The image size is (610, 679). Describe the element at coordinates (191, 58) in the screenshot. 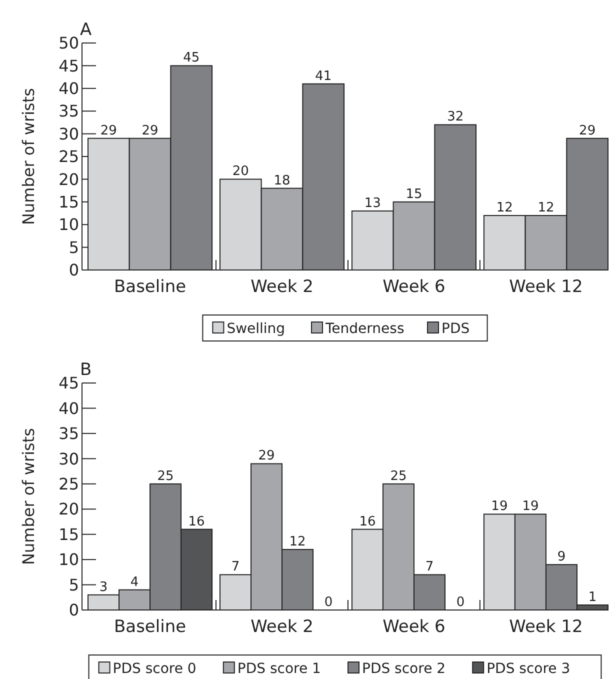

I see `data-label: 45` at that location.